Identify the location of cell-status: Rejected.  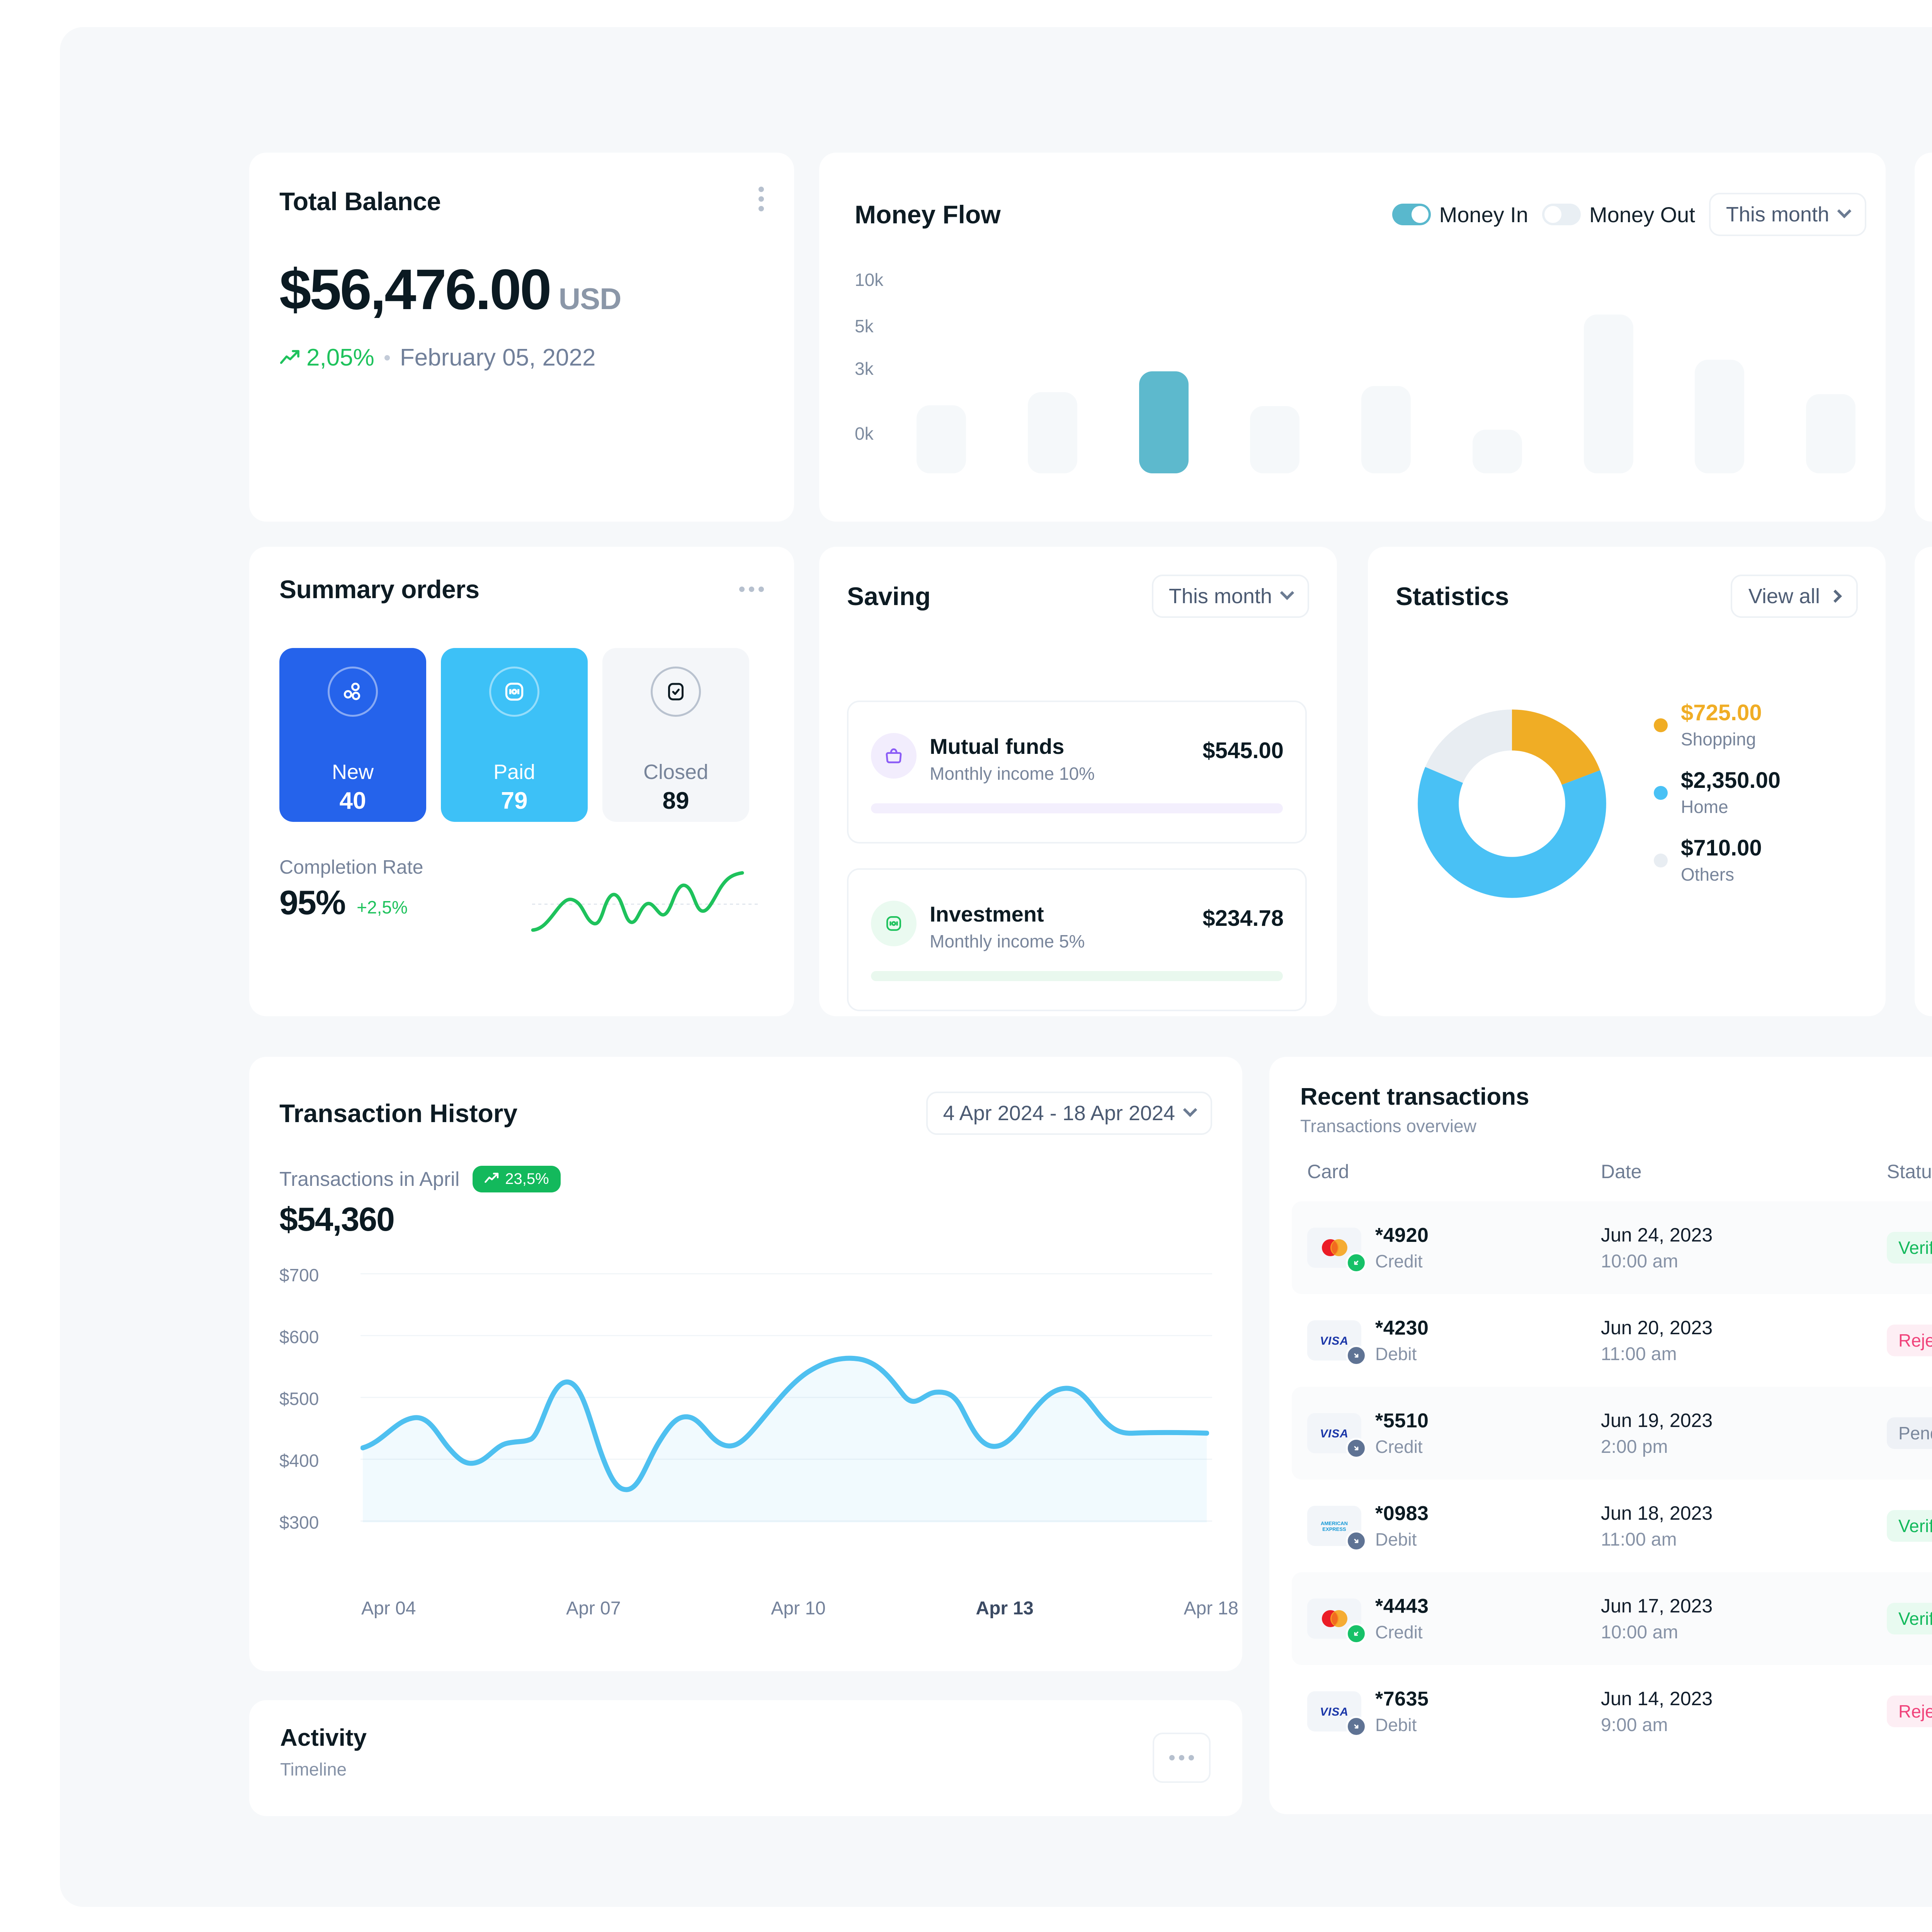
(1910, 1712).